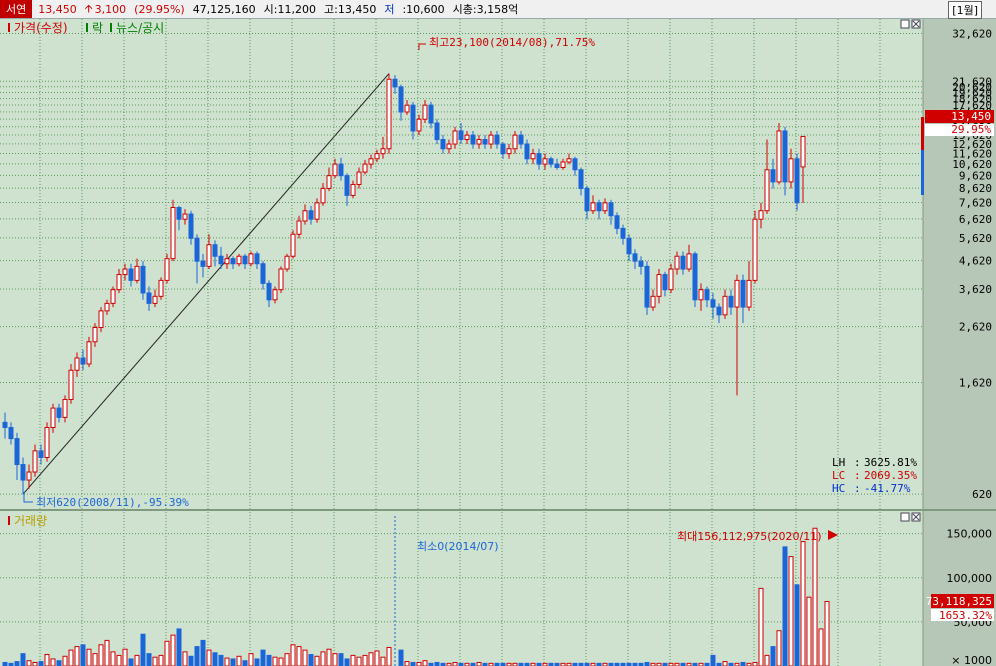  I want to click on stock-name: 서연, so click(16, 9).